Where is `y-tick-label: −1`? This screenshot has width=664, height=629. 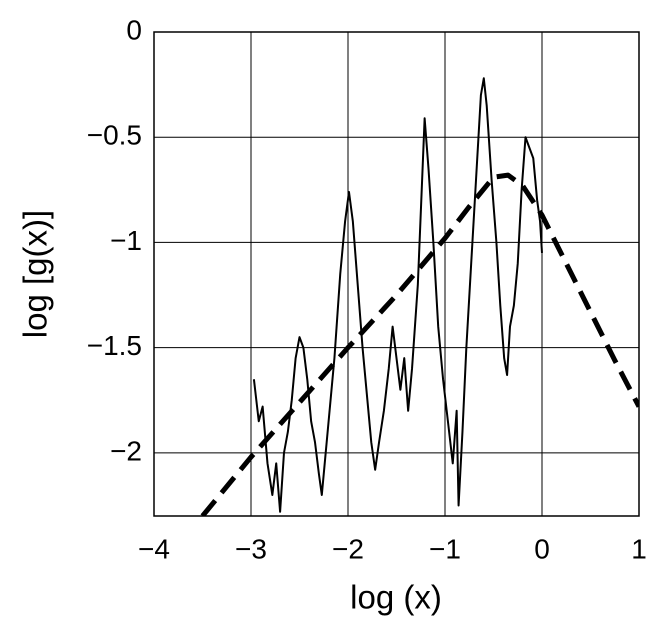
y-tick-label: −1 is located at coordinates (126, 240).